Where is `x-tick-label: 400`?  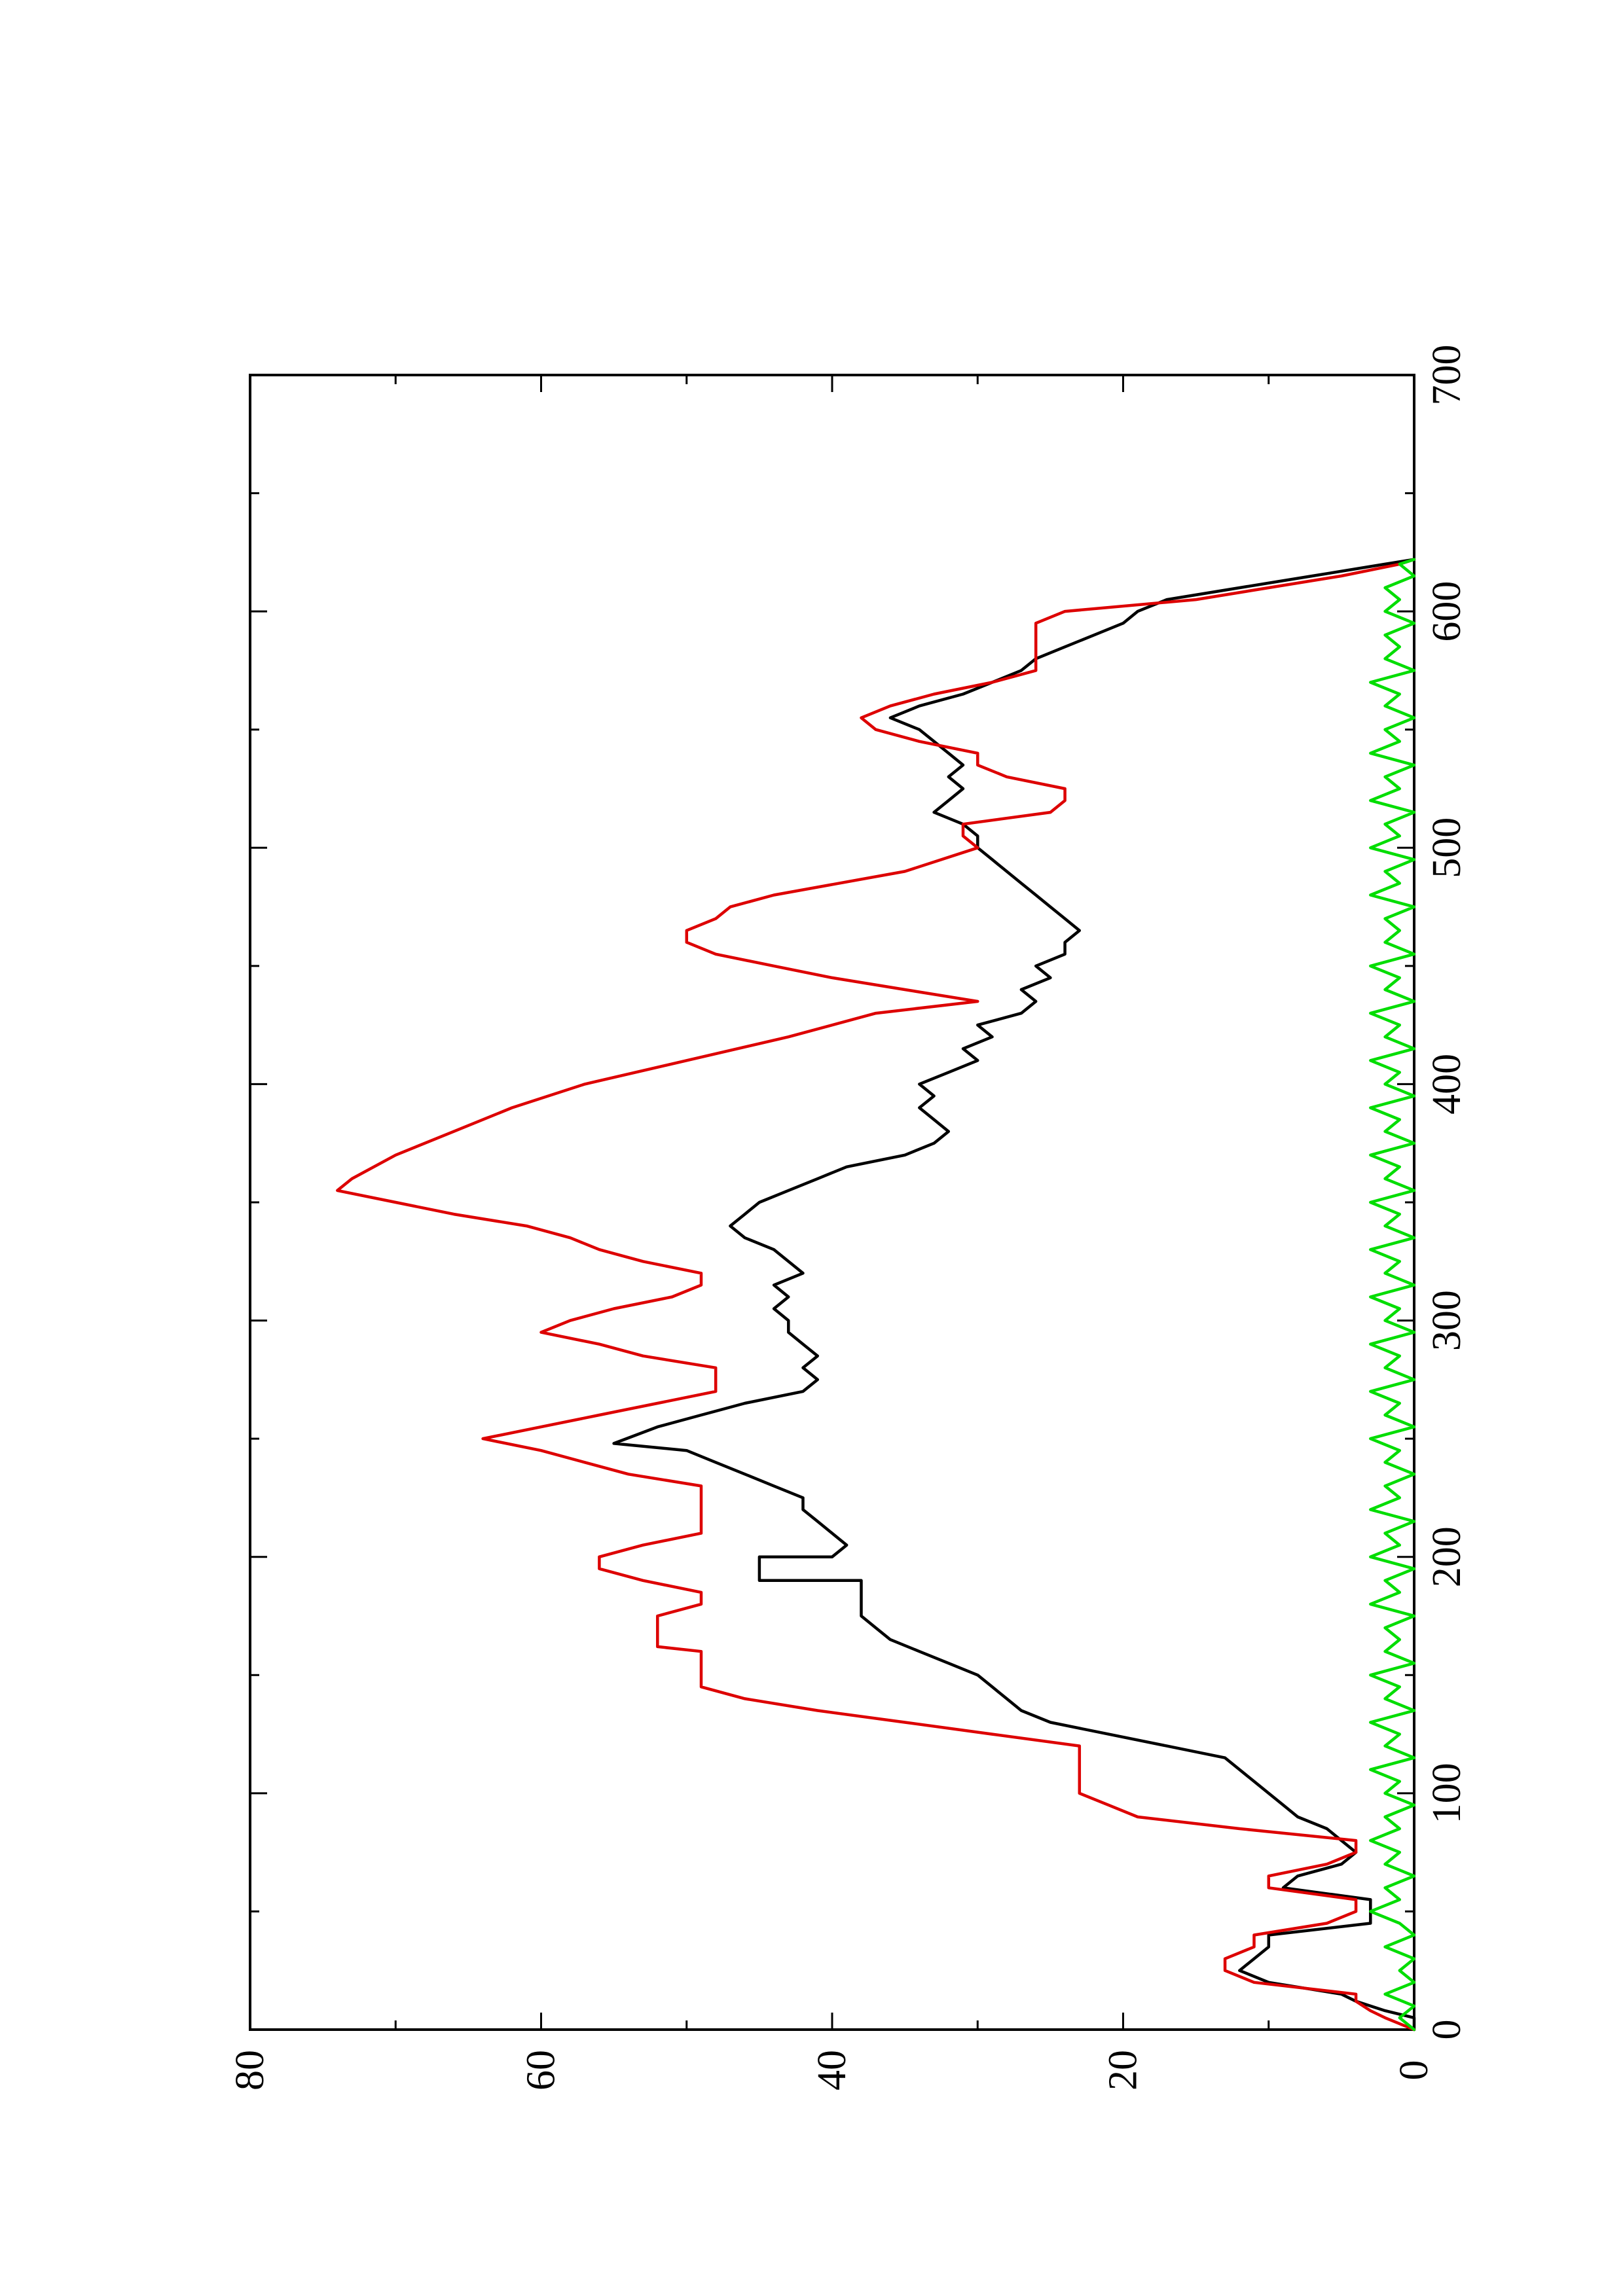
x-tick-label: 400 is located at coordinates (1447, 1084).